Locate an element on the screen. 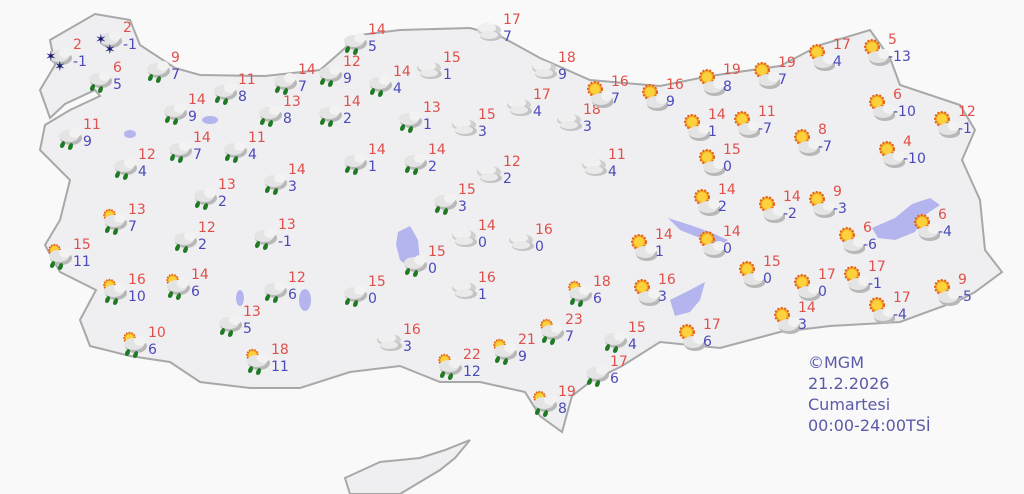 Image resolution: width=1024 pixels, height=494 pixels. high-temperature: 18 is located at coordinates (567, 58).